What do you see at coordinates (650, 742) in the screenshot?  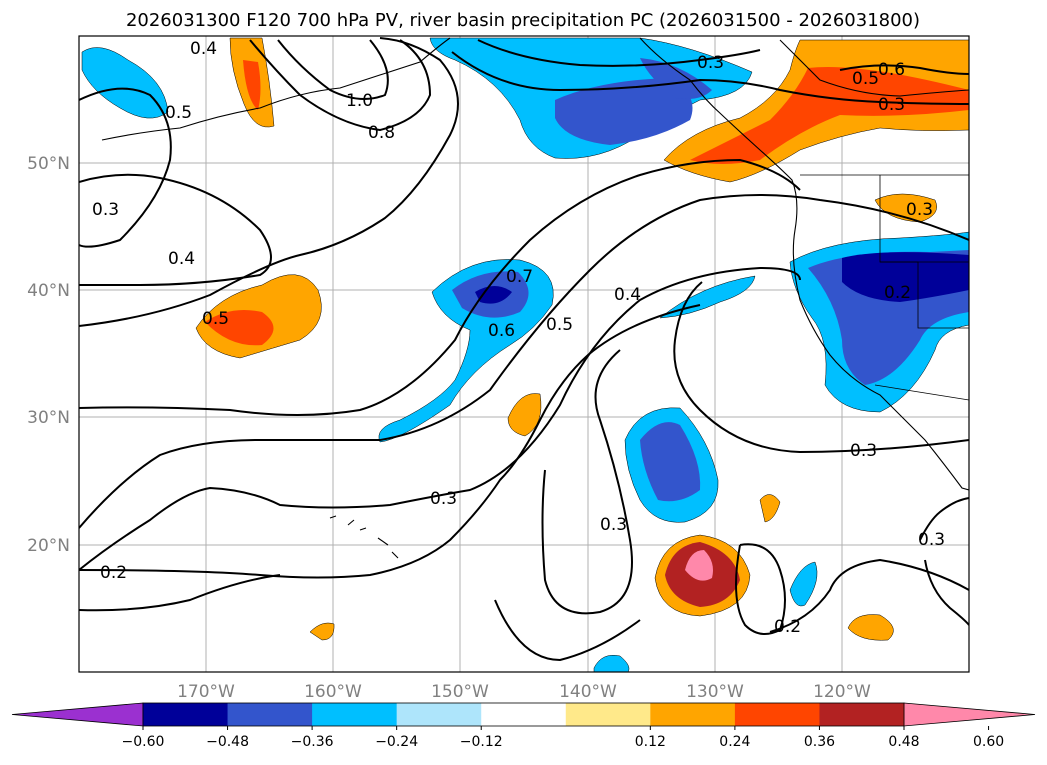 I see `colorbar-tick-label: 0.12` at bounding box center [650, 742].